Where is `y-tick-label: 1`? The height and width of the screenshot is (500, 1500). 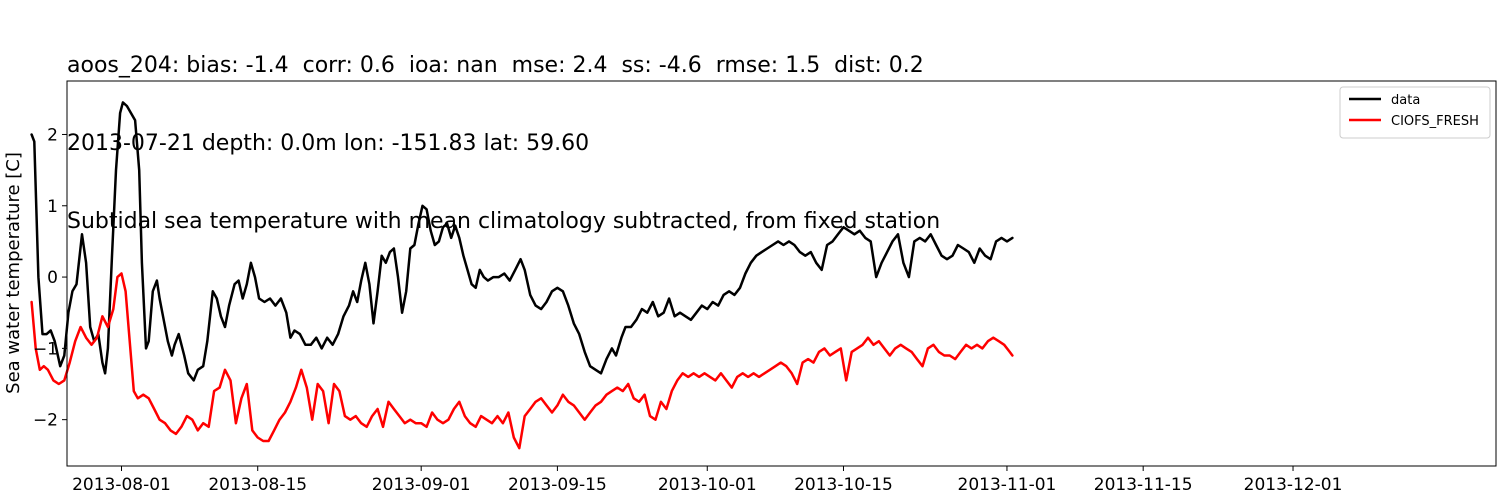
y-tick-label: 1 is located at coordinates (52, 207).